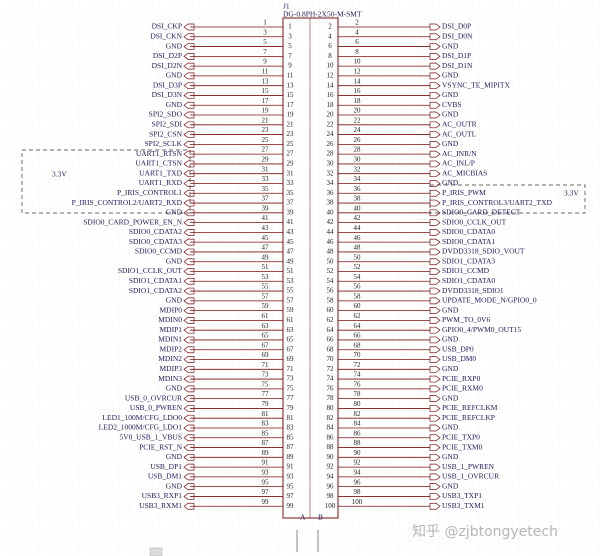 The width and height of the screenshot is (600, 556). Describe the element at coordinates (266, 101) in the screenshot. I see `pin-number: 17` at that location.